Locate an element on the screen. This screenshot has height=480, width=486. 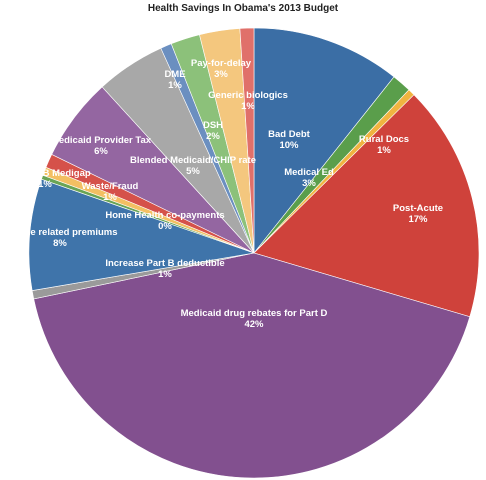
slice-name: Home Health co-payments is located at coordinates (164, 215).